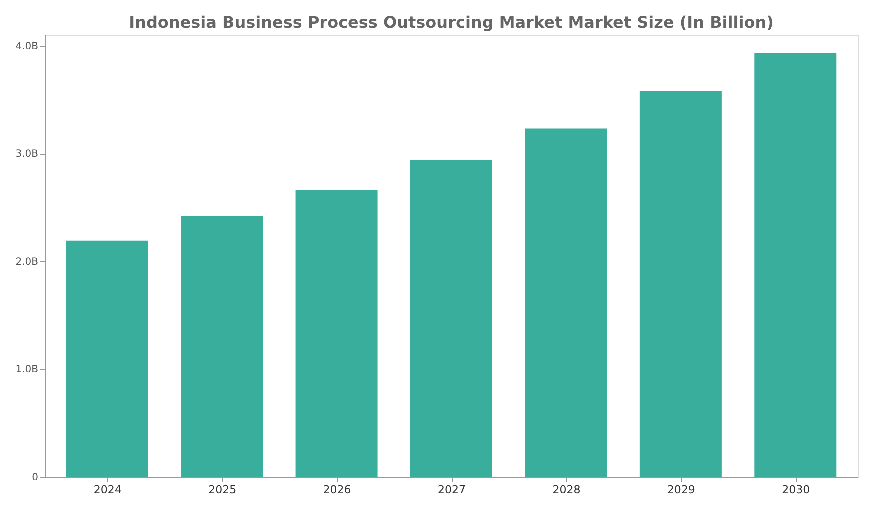 The image size is (893, 530). Describe the element at coordinates (27, 370) in the screenshot. I see `y-tick-label: 1.0B` at that location.